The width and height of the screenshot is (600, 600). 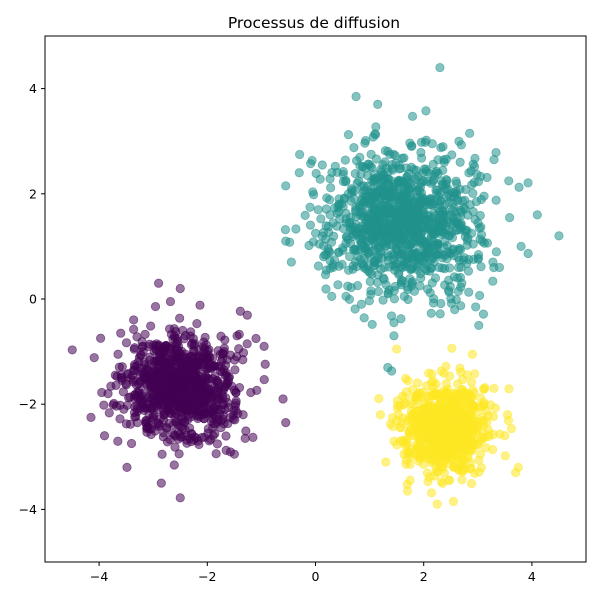 What do you see at coordinates (33, 299) in the screenshot?
I see `y-tick-label: 0` at bounding box center [33, 299].